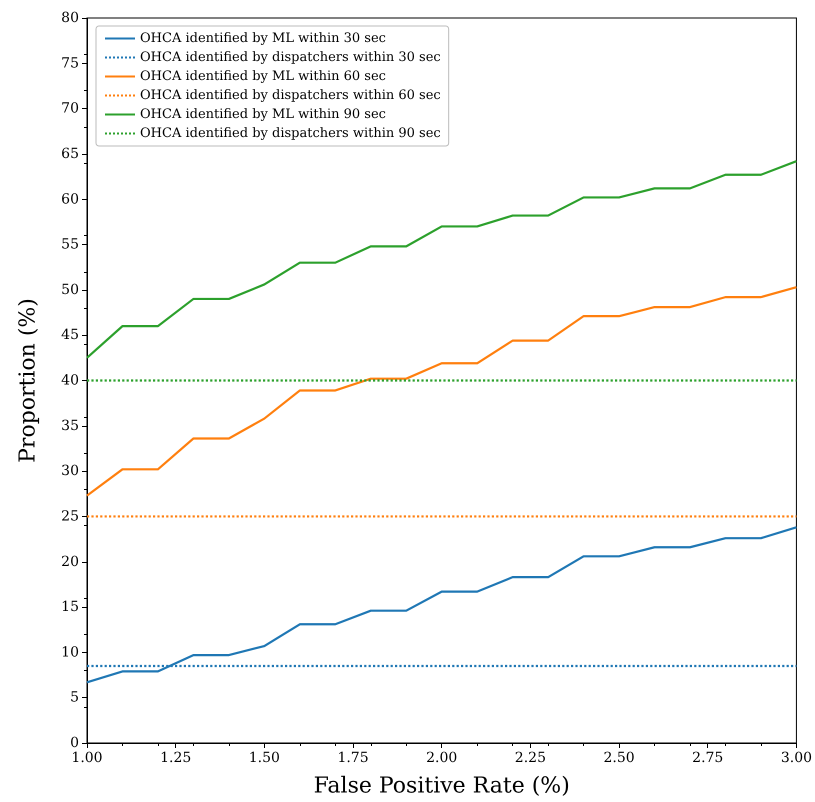 The height and width of the screenshot is (802, 815). Describe the element at coordinates (70, 199) in the screenshot. I see `y-tick-label: 60` at that location.